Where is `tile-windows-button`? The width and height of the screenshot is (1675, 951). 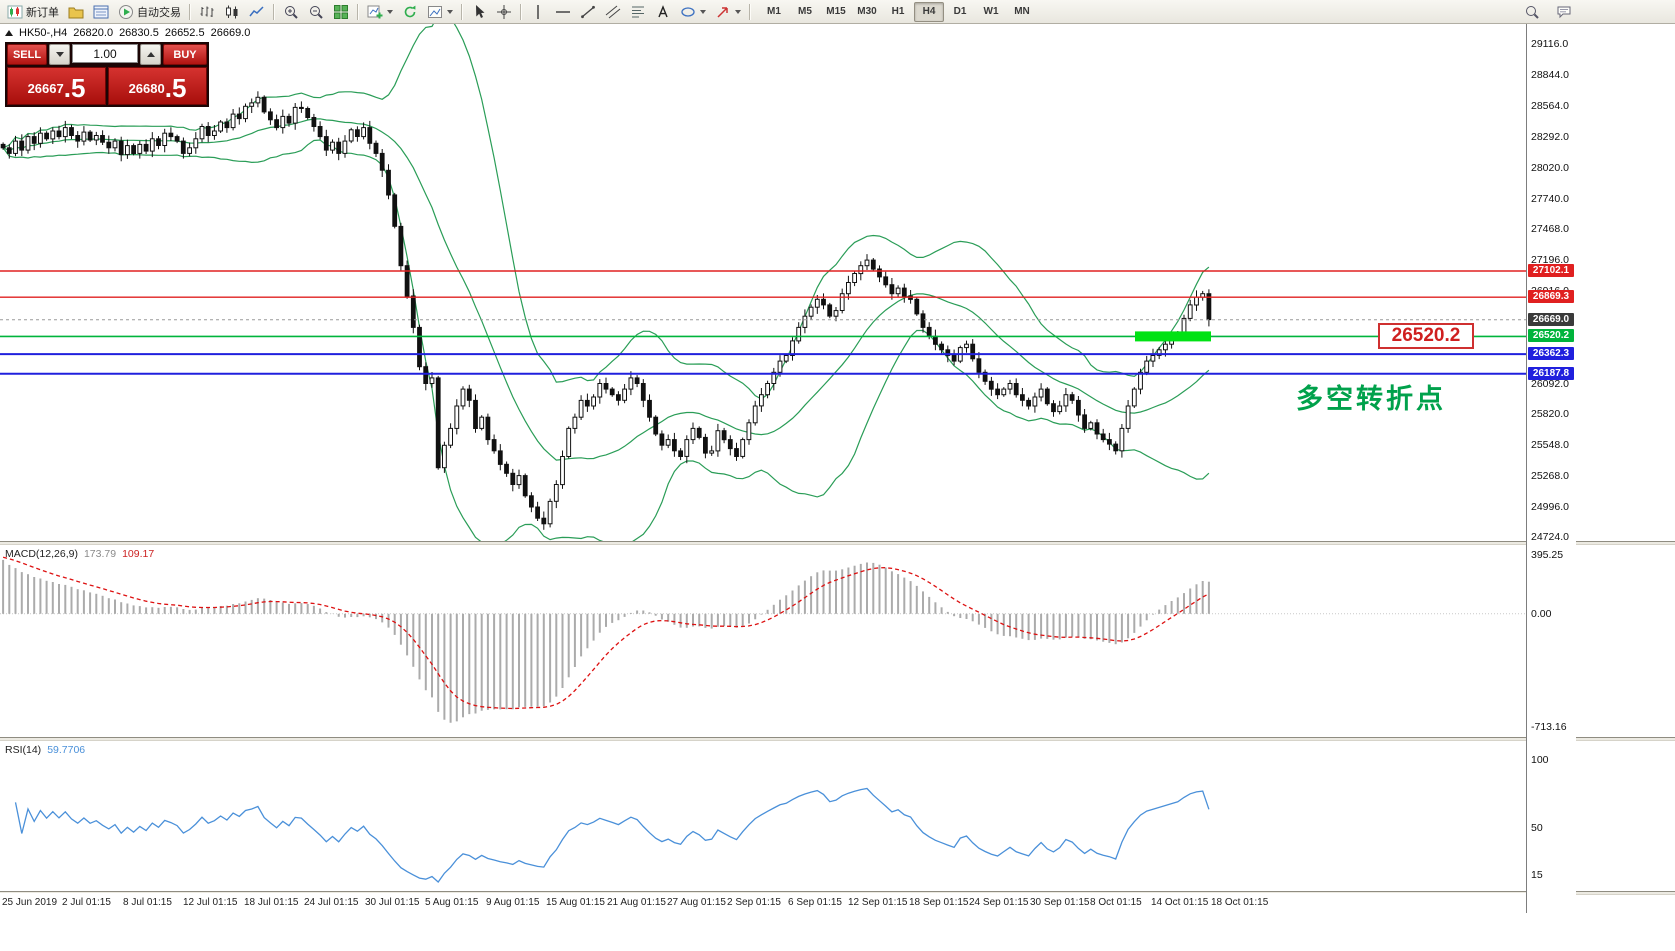
tile-windows-button is located at coordinates (341, 12).